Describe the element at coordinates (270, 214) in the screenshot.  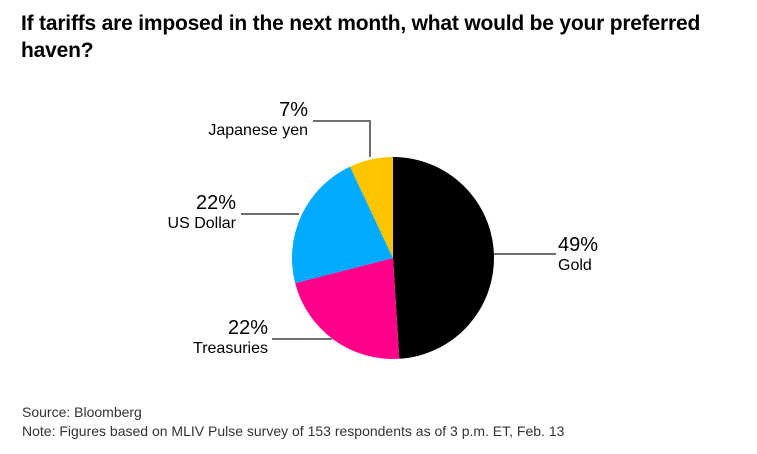
I see `leader-line-us-dollar` at that location.